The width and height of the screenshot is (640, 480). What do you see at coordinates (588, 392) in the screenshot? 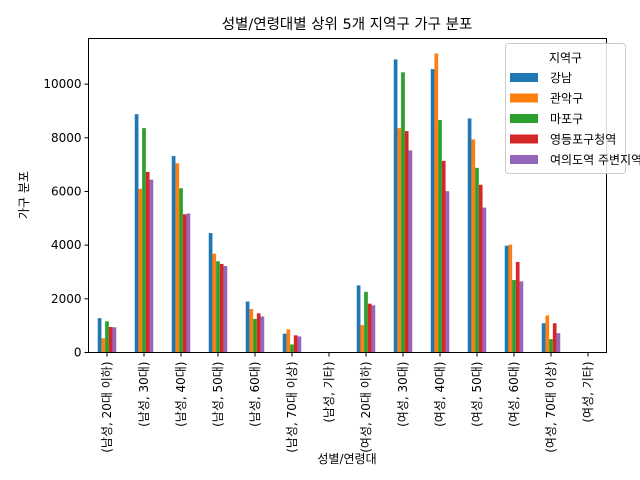
I see `x-tick-label: (여성, 기타)` at bounding box center [588, 392].